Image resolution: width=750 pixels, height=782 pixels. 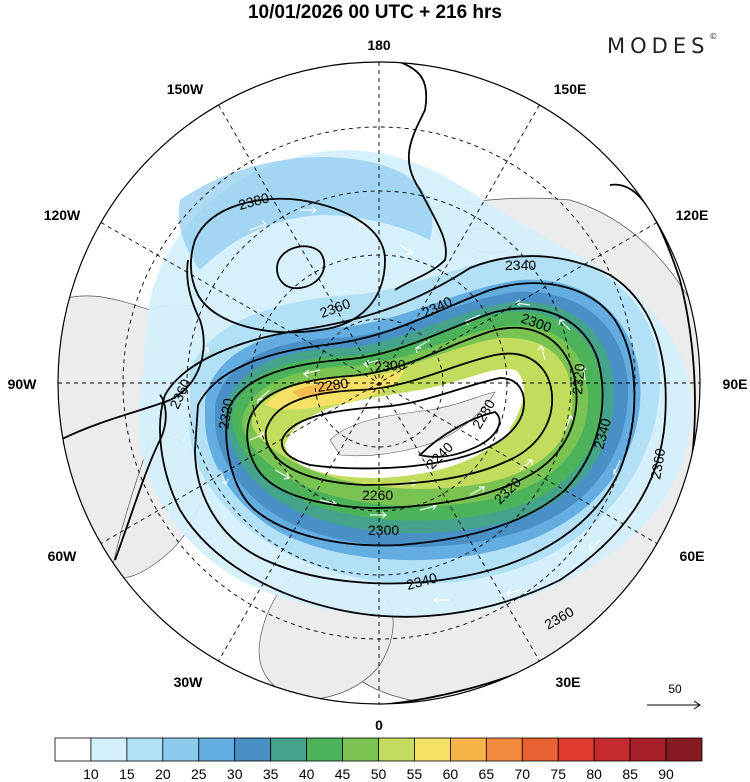 What do you see at coordinates (234, 774) in the screenshot?
I see `colorbar-tick-label: 30` at bounding box center [234, 774].